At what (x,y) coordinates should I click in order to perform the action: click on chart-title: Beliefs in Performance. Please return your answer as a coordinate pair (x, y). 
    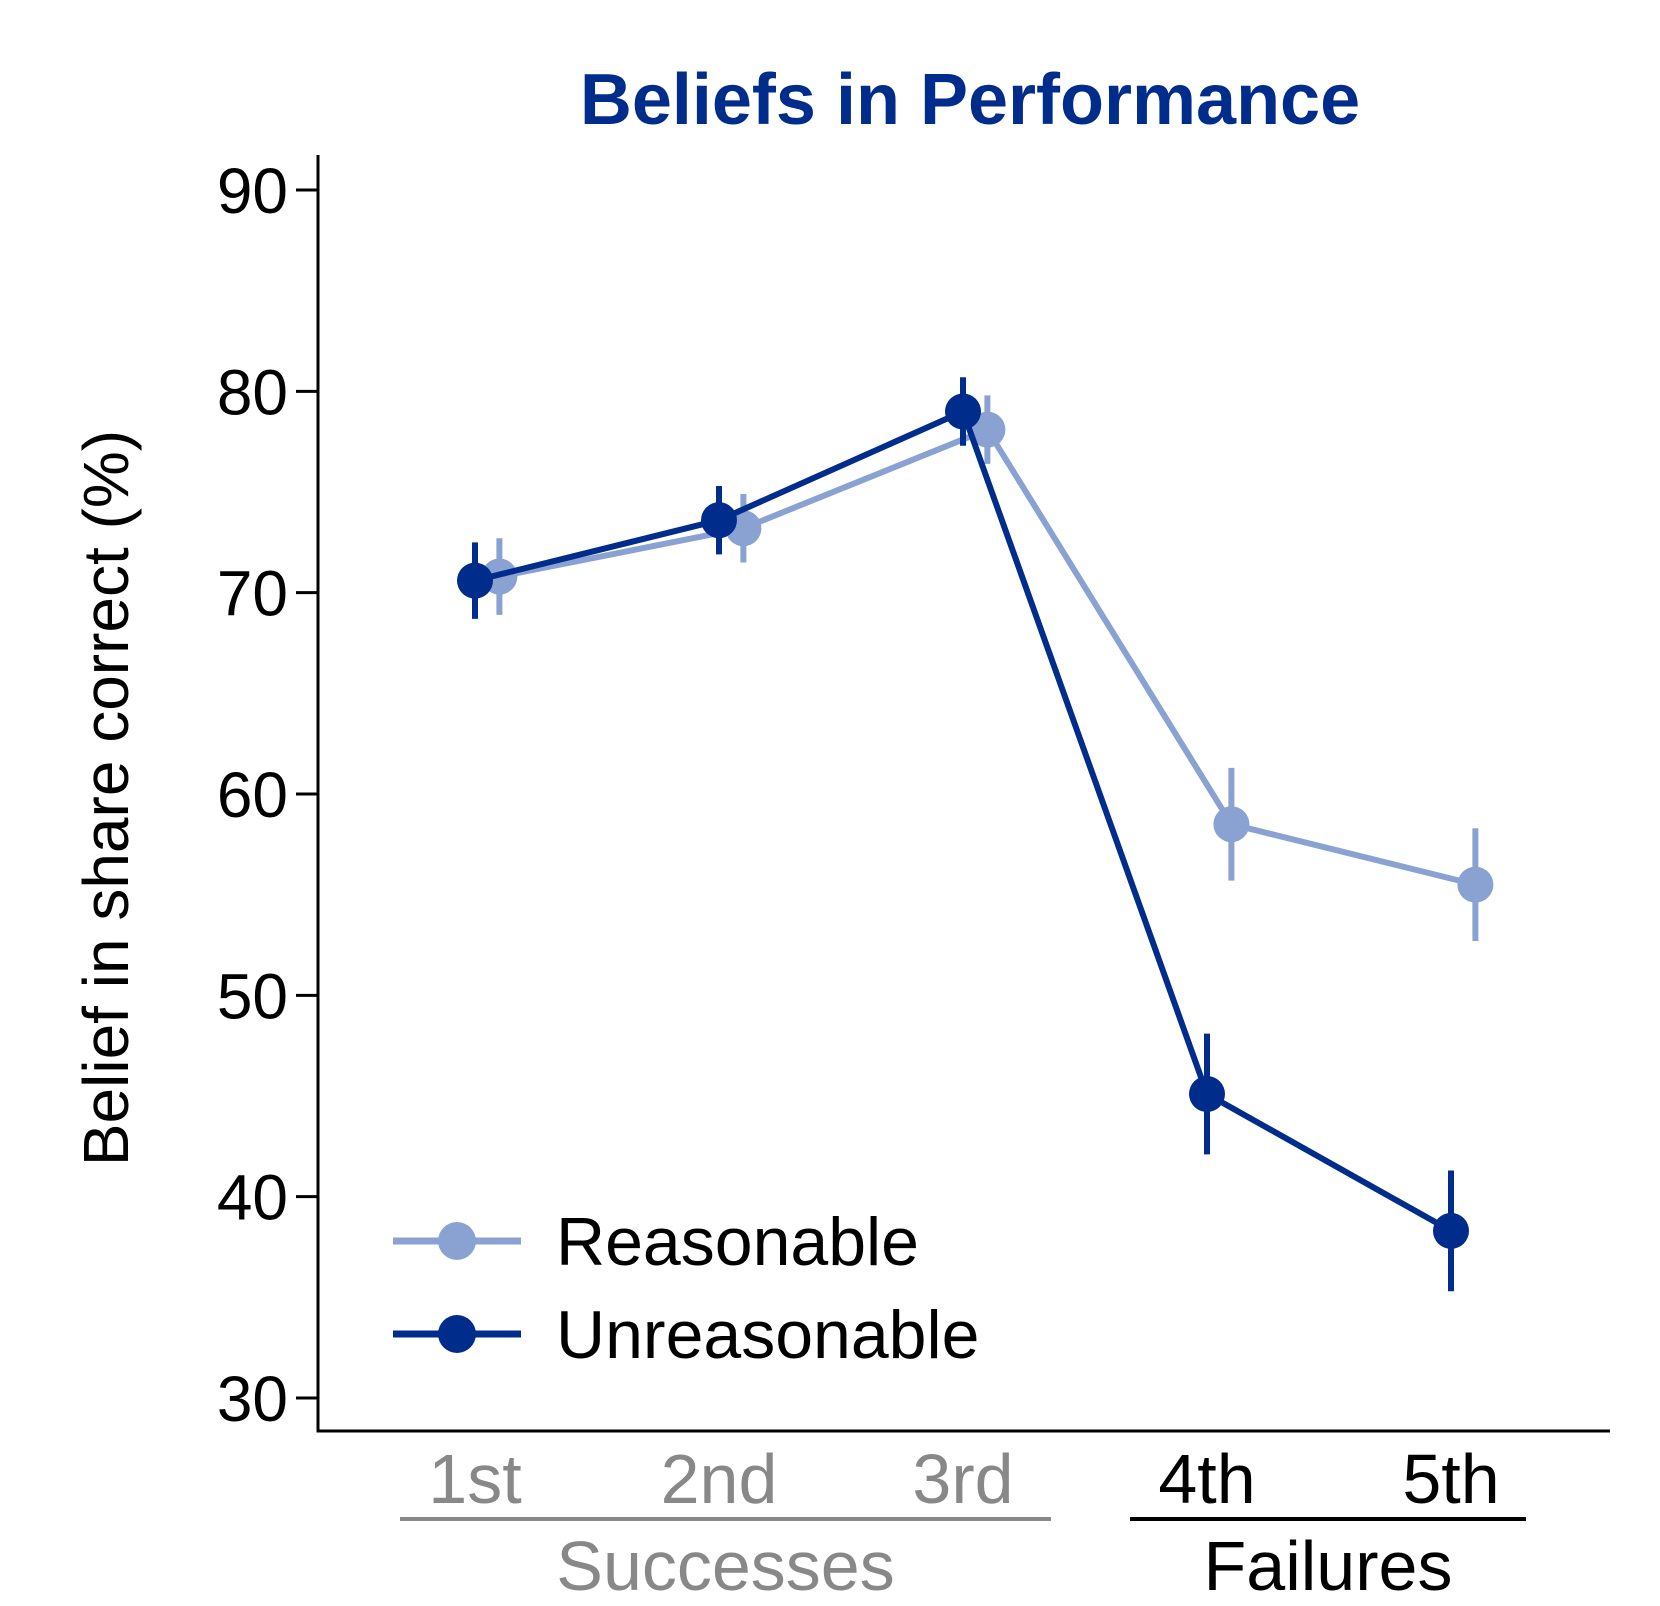
    Looking at the image, I should click on (970, 100).